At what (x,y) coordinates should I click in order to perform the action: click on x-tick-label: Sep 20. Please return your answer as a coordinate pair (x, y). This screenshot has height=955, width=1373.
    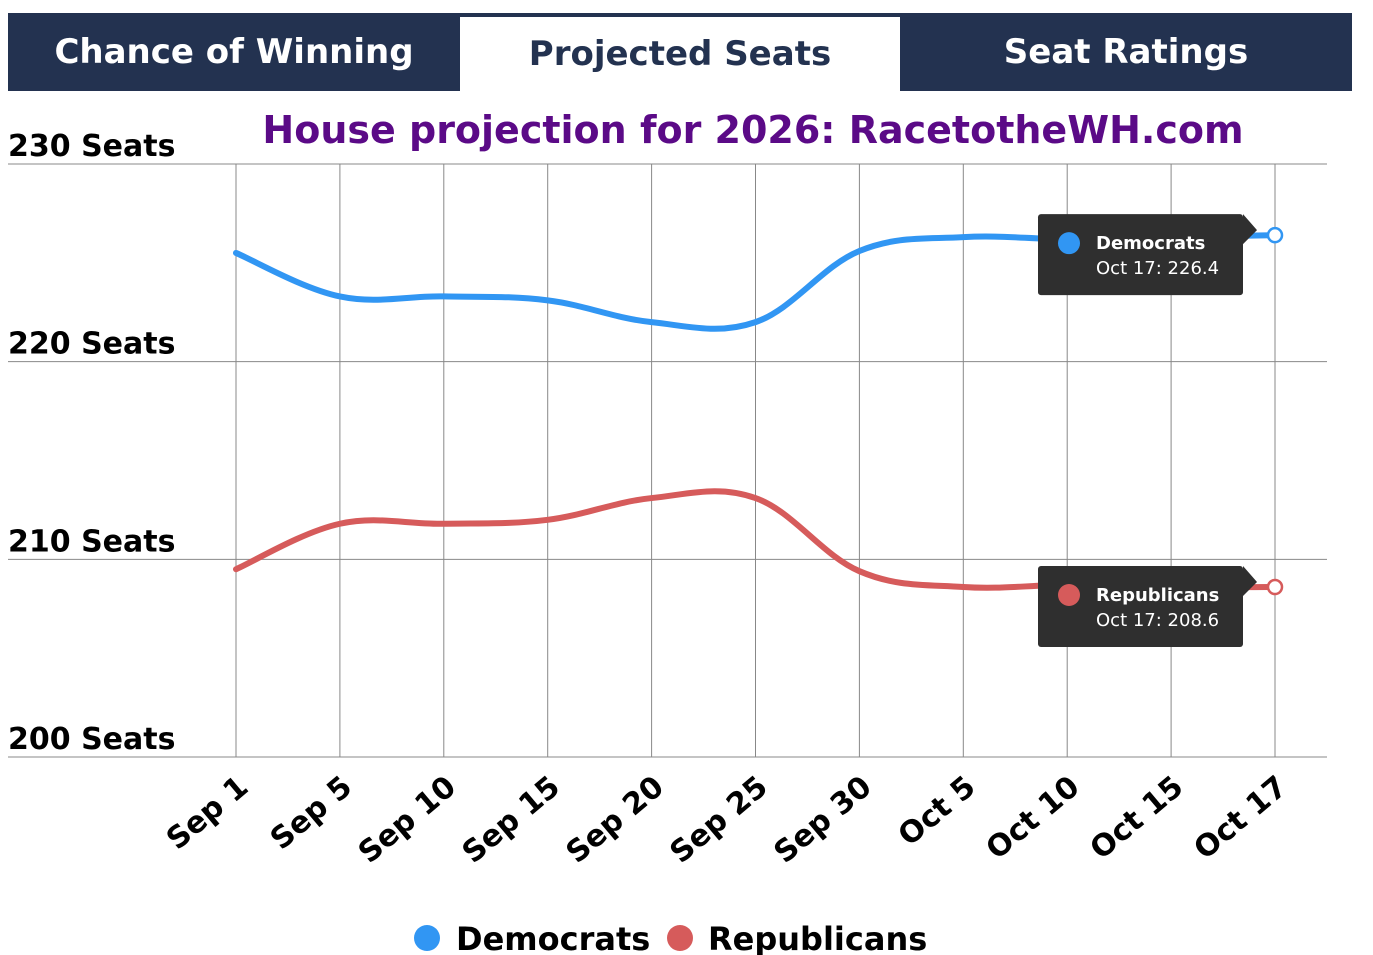
    Looking at the image, I should click on (615, 819).